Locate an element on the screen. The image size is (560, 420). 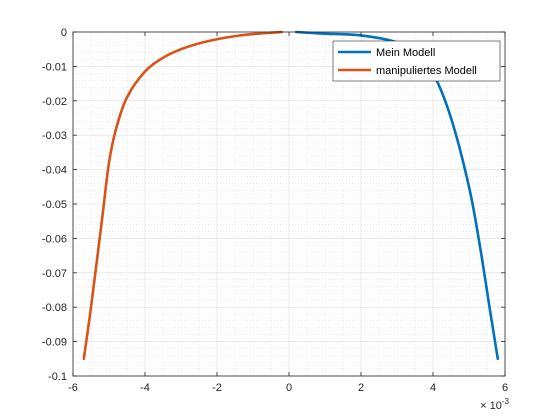
x-axis-tick-labels: -6 -4 -2 0 2 4 6 is located at coordinates (288, 388).